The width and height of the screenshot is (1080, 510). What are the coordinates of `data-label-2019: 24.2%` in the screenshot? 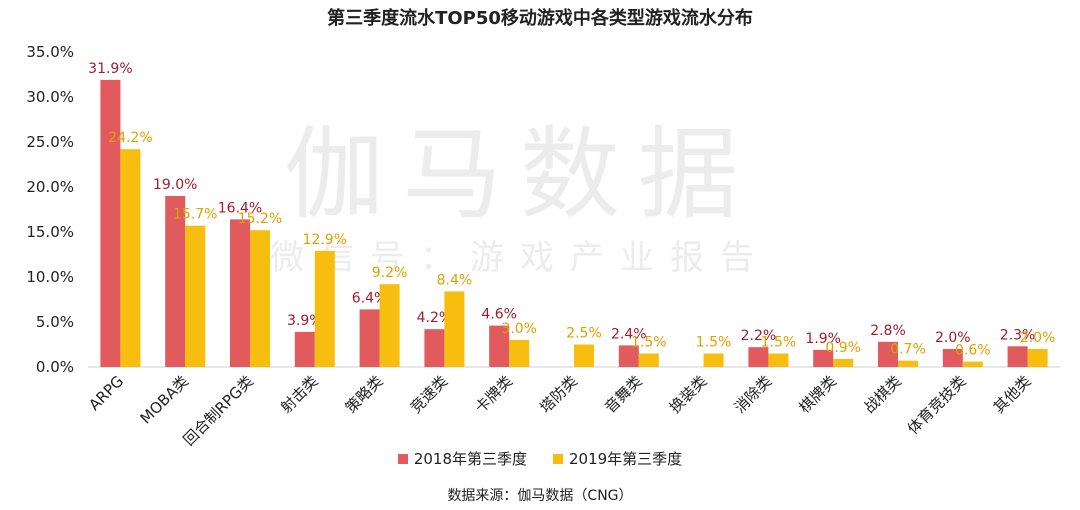 It's located at (130, 138).